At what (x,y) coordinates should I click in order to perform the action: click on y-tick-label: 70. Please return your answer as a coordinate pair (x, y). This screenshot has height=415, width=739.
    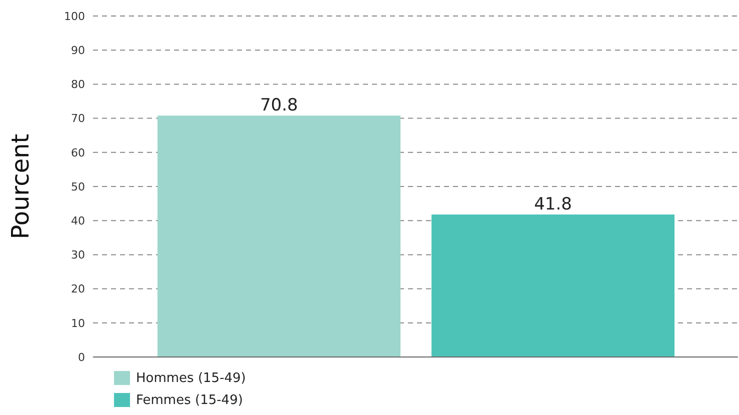
    Looking at the image, I should click on (78, 119).